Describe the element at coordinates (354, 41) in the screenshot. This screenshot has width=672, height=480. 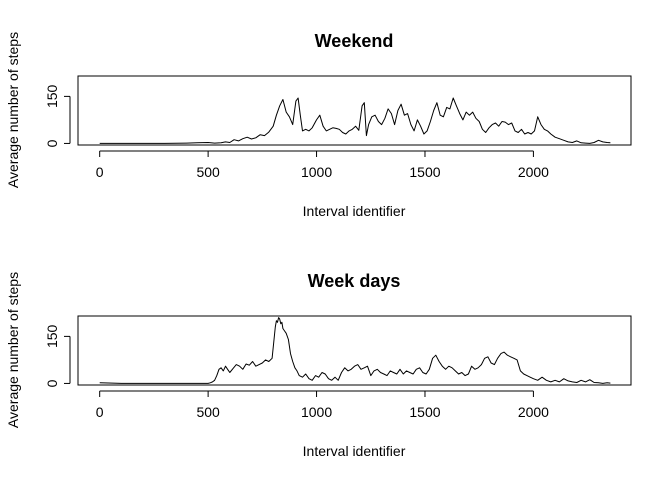
I see `chart-title: Weekend` at that location.